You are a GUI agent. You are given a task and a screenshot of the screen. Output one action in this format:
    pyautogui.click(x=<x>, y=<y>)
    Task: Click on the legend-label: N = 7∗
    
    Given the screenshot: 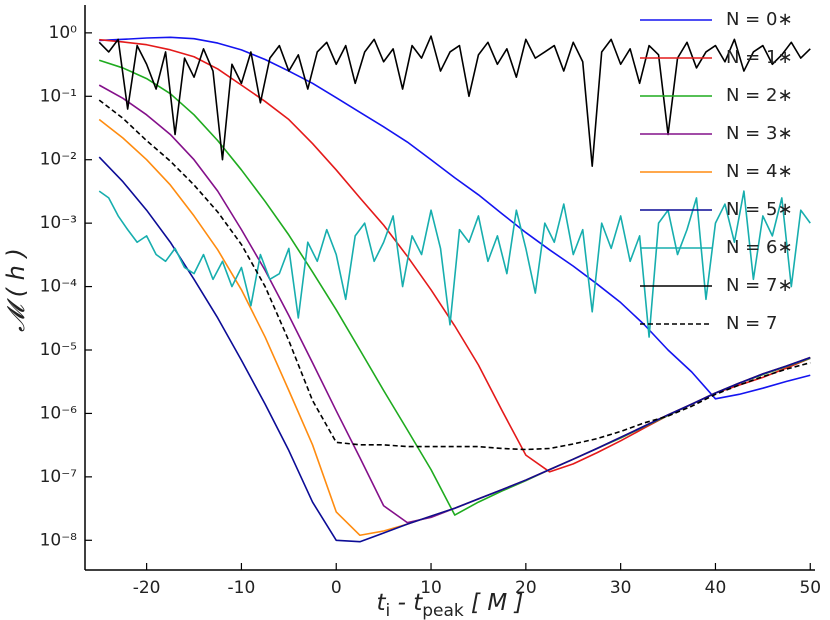 What is the action you would take?
    pyautogui.click(x=759, y=285)
    